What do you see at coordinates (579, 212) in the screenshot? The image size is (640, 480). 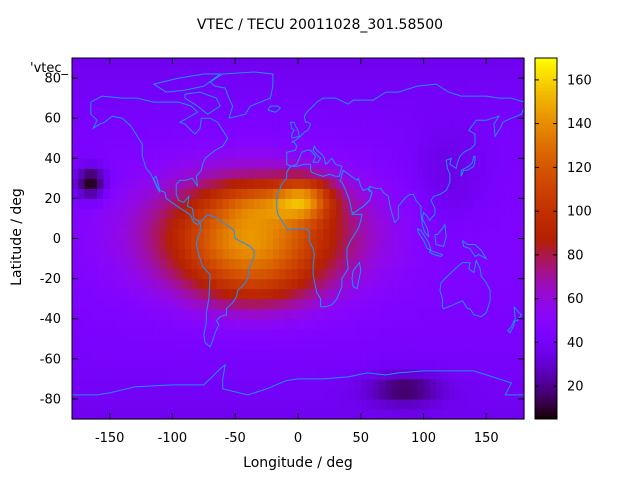 I see `colorbar-tick-label: 100` at bounding box center [579, 212].